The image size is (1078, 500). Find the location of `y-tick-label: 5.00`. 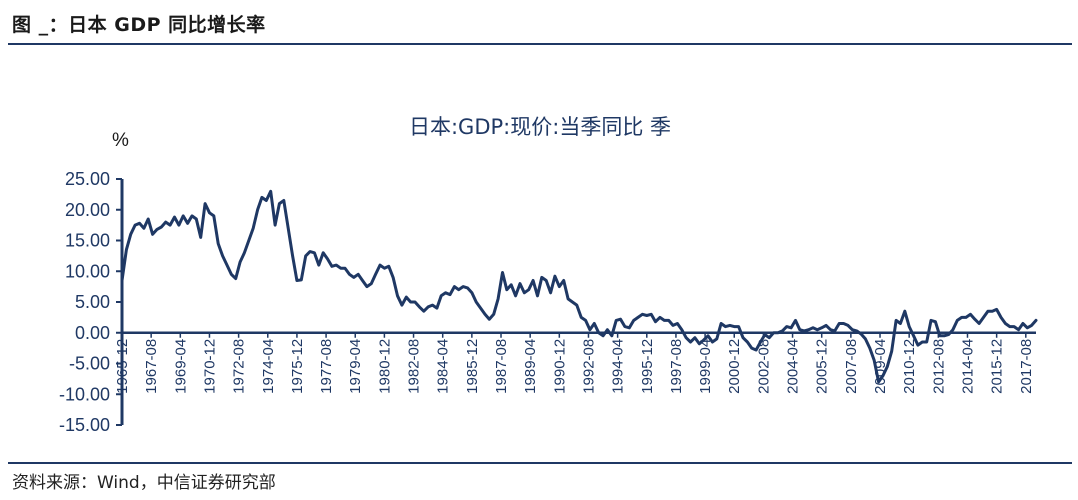

y-tick-label: 5.00 is located at coordinates (92, 302).